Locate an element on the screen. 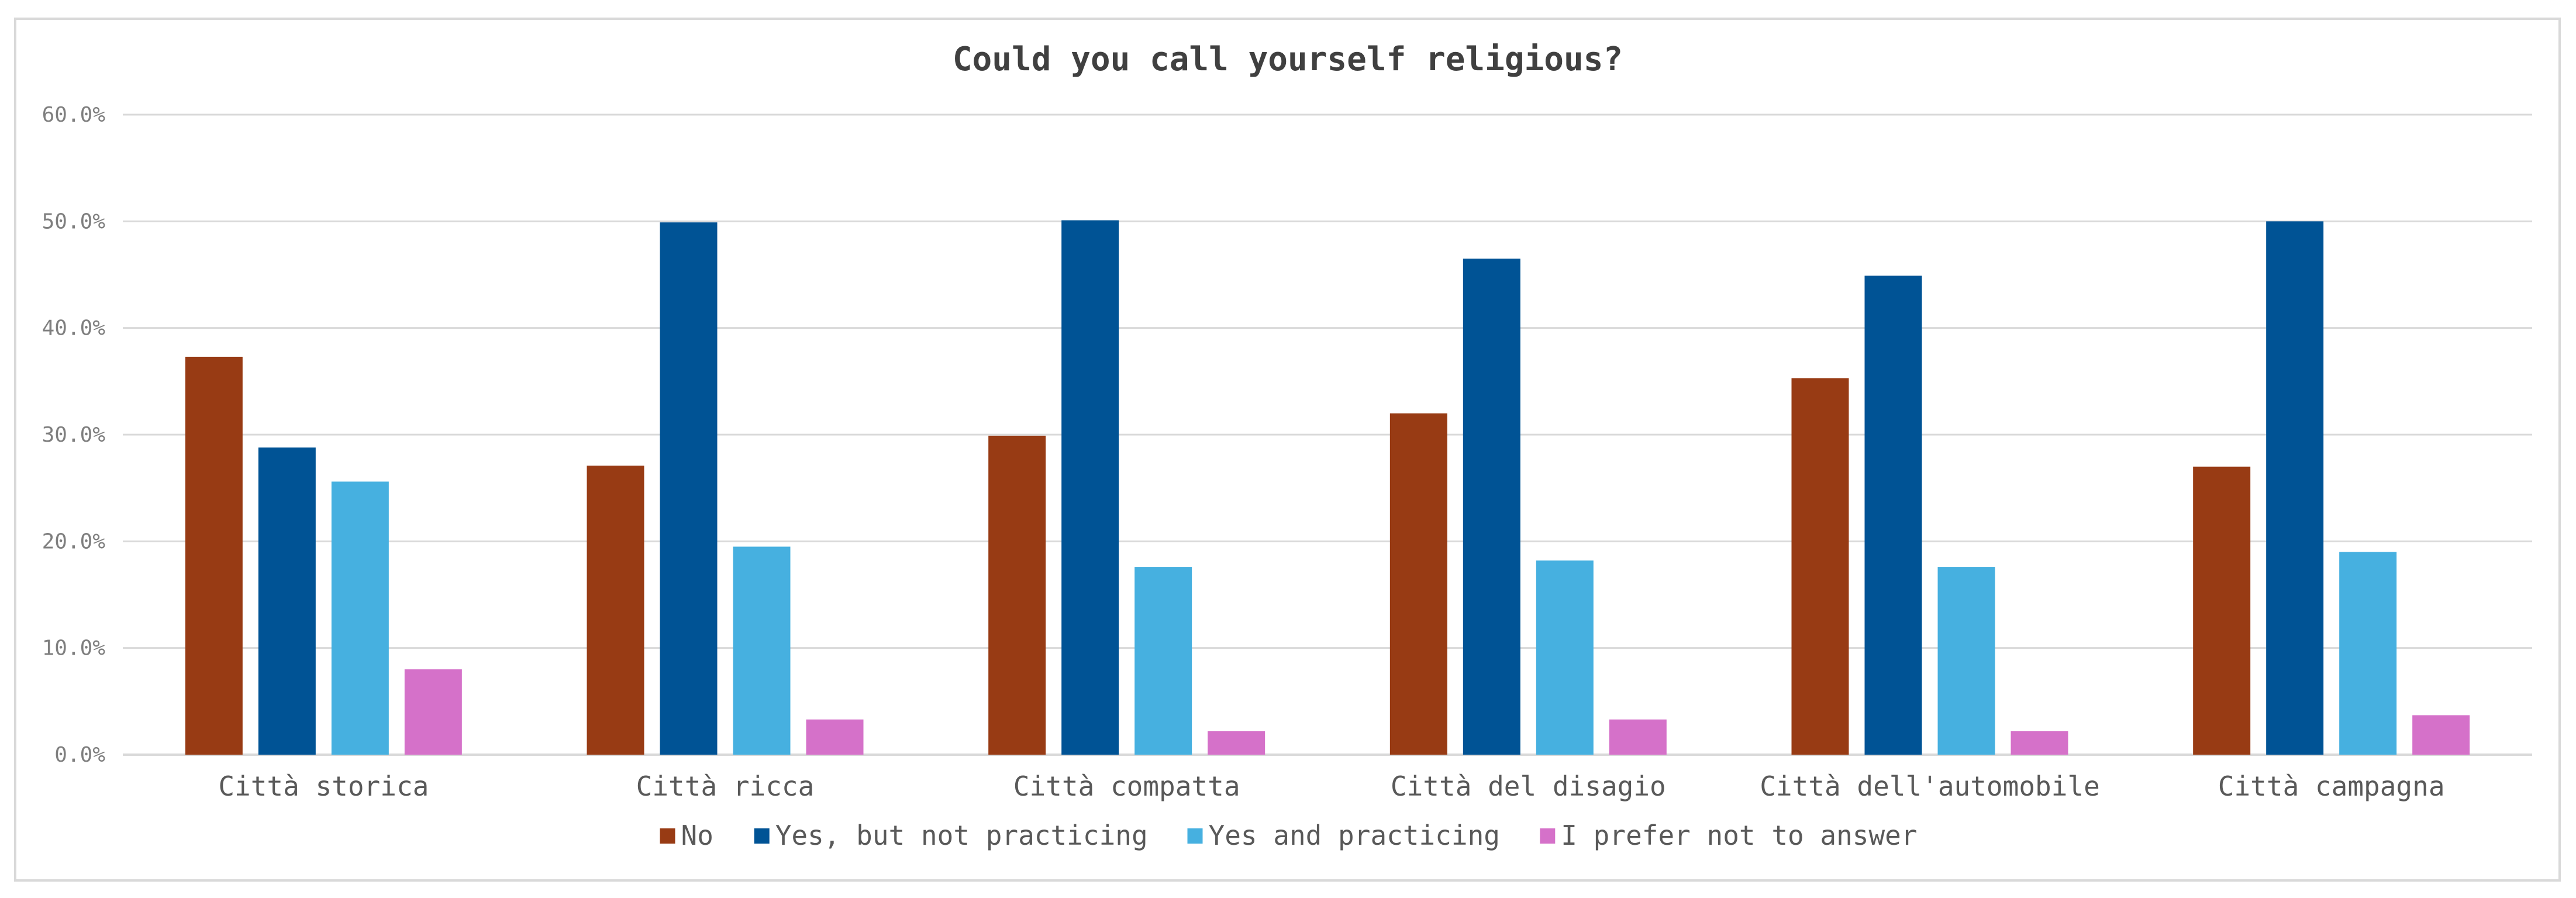 This screenshot has width=2576, height=898. y-tick-label: 20.0% is located at coordinates (74, 541).